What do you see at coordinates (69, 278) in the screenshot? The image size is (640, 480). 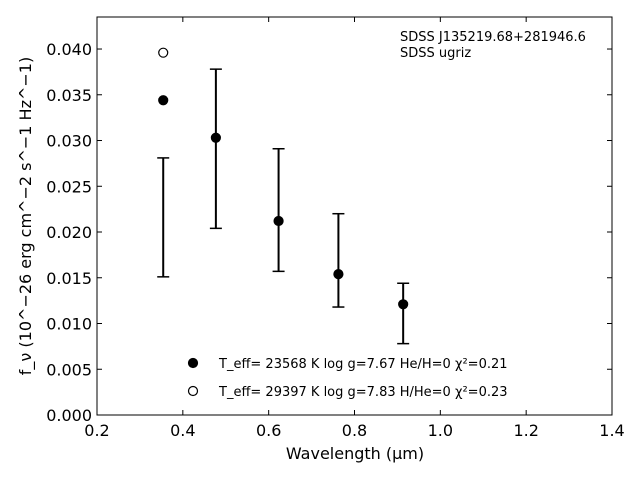 I see `y-tick-label: 0.015` at bounding box center [69, 278].